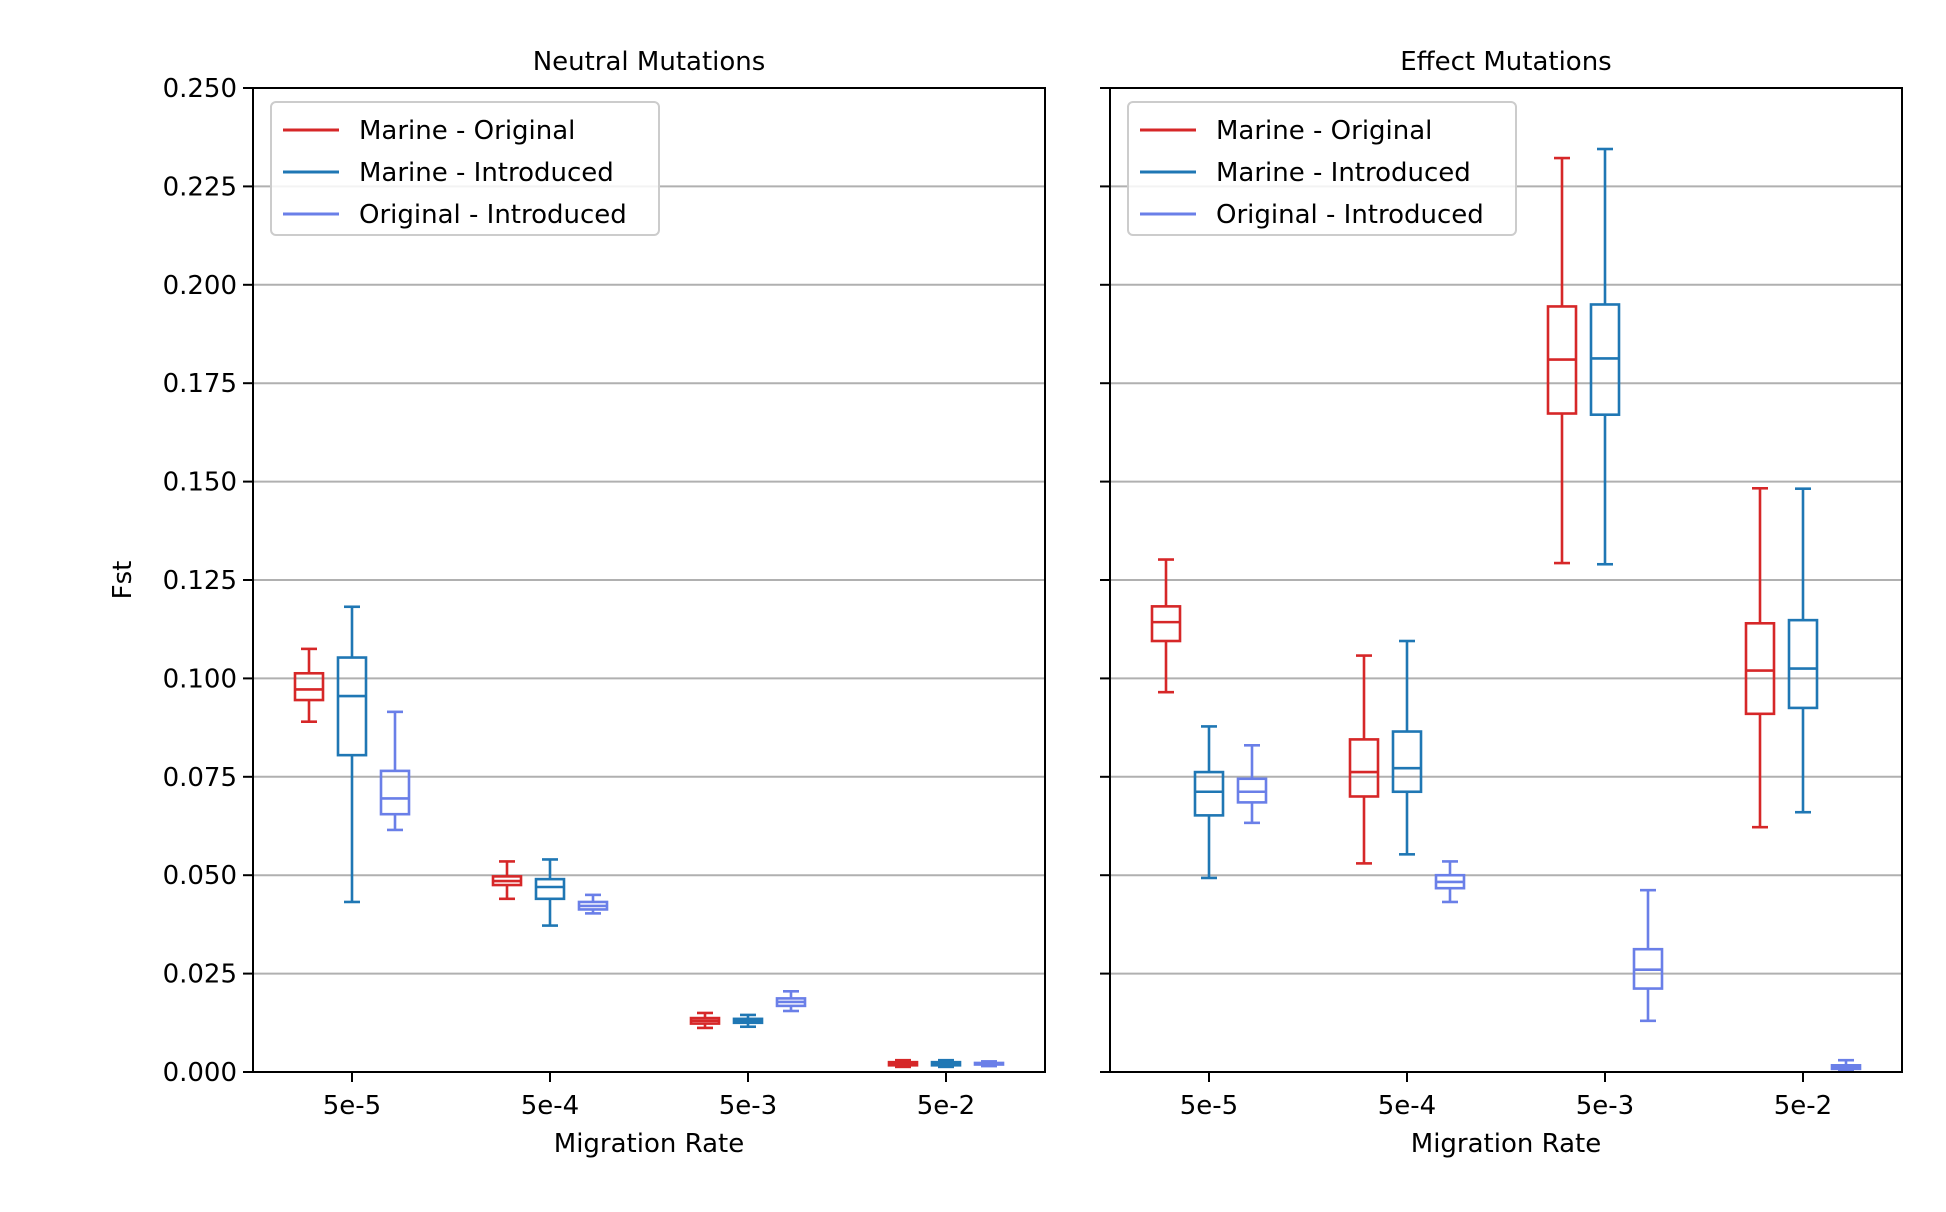  I want to click on y-tick-label: 0.200, so click(200, 286).